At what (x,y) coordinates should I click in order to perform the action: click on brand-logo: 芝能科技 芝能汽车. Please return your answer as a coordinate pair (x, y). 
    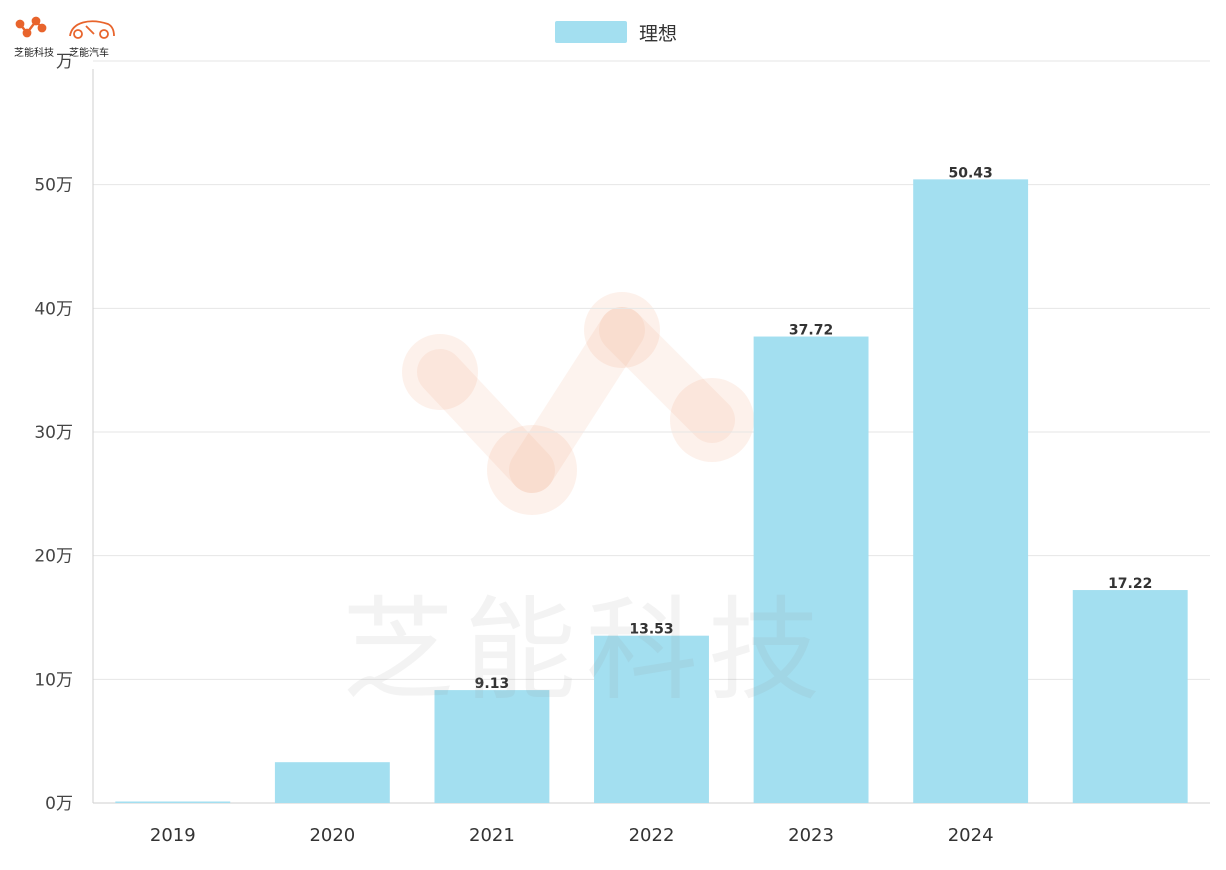
    Looking at the image, I should click on (67, 38).